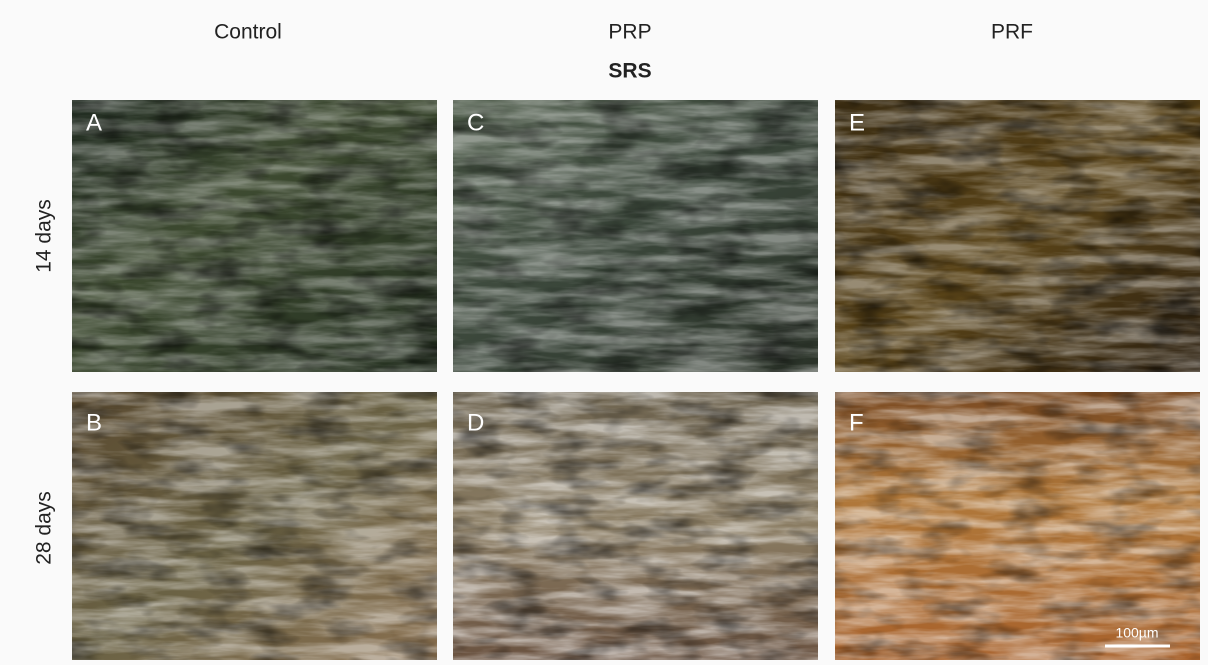 The width and height of the screenshot is (1208, 665). I want to click on panel-letter: F, so click(856, 422).